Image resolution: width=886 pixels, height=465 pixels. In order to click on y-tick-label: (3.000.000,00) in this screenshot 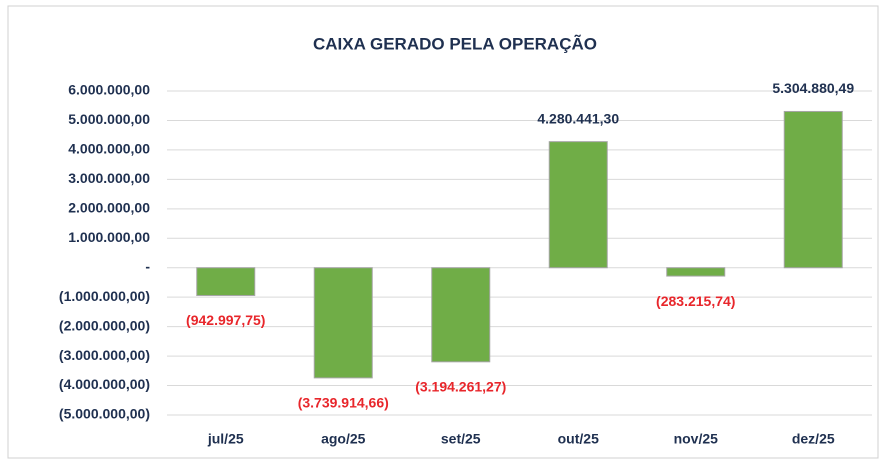, I will do `click(104, 355)`.